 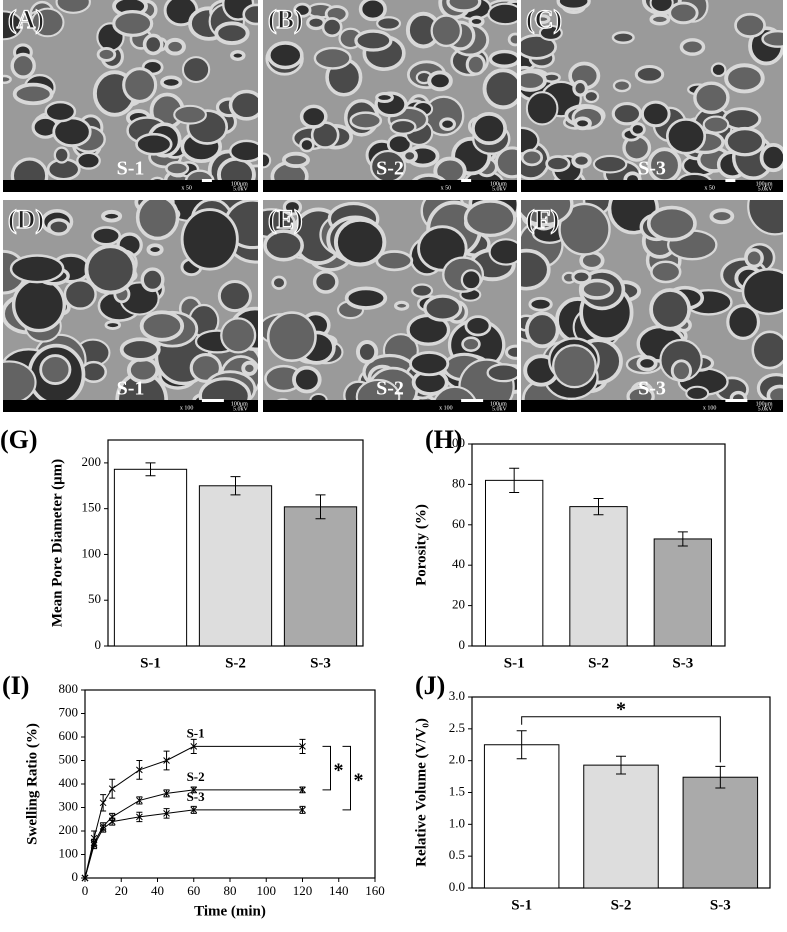 What do you see at coordinates (69, 711) in the screenshot?
I see `y-tick-label: 700` at bounding box center [69, 711].